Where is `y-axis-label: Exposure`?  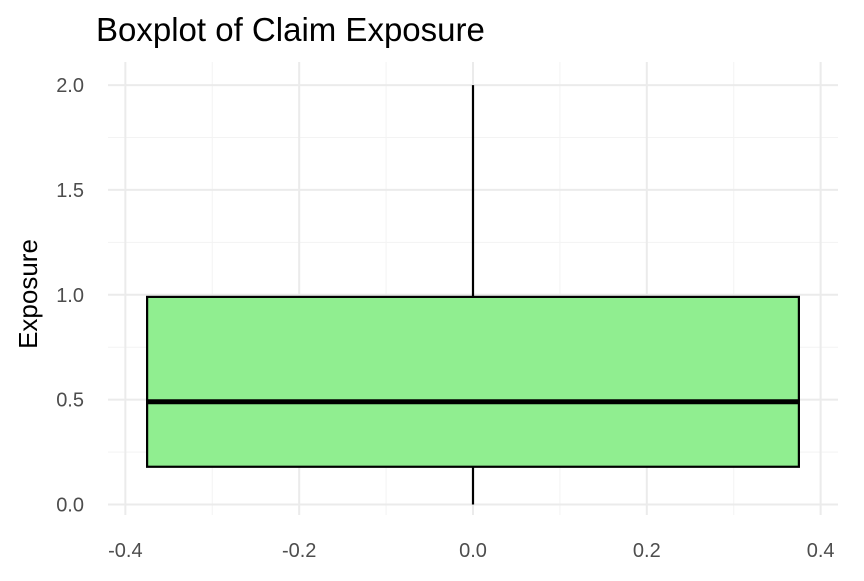 y-axis-label: Exposure is located at coordinates (28, 294).